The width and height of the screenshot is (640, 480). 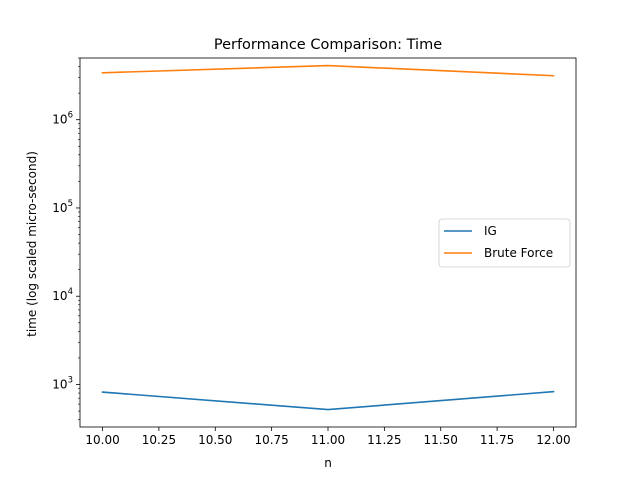 I want to click on y-tick-label: 10⁵, so click(x=62, y=207).